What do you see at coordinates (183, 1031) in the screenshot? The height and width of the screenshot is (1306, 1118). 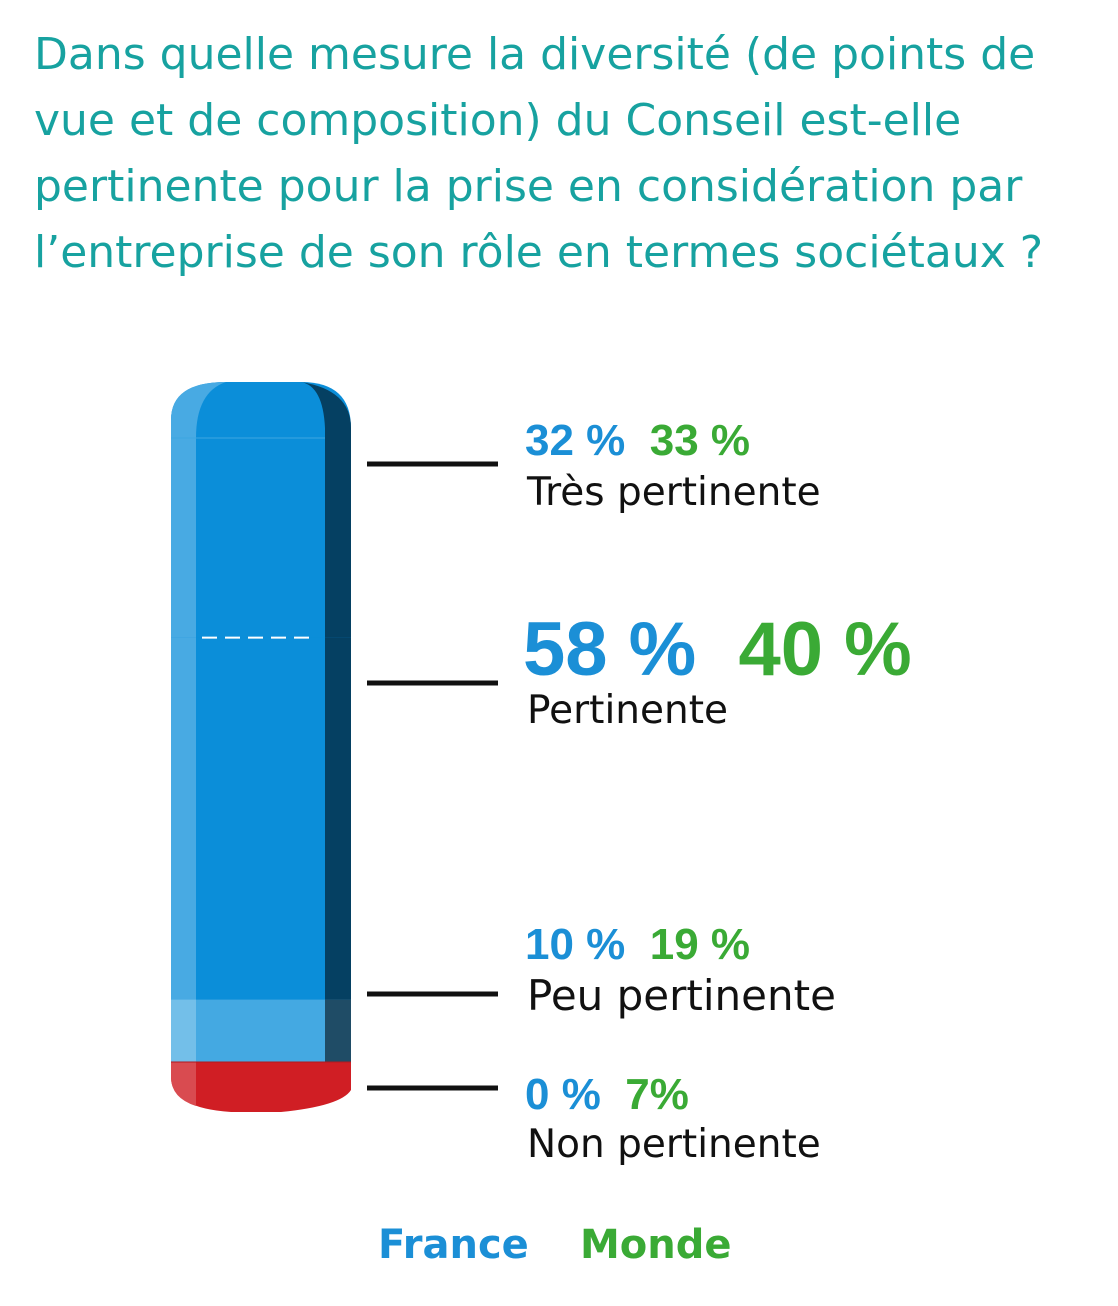 I see `bar-segment-highlight-peu-pertinente` at bounding box center [183, 1031].